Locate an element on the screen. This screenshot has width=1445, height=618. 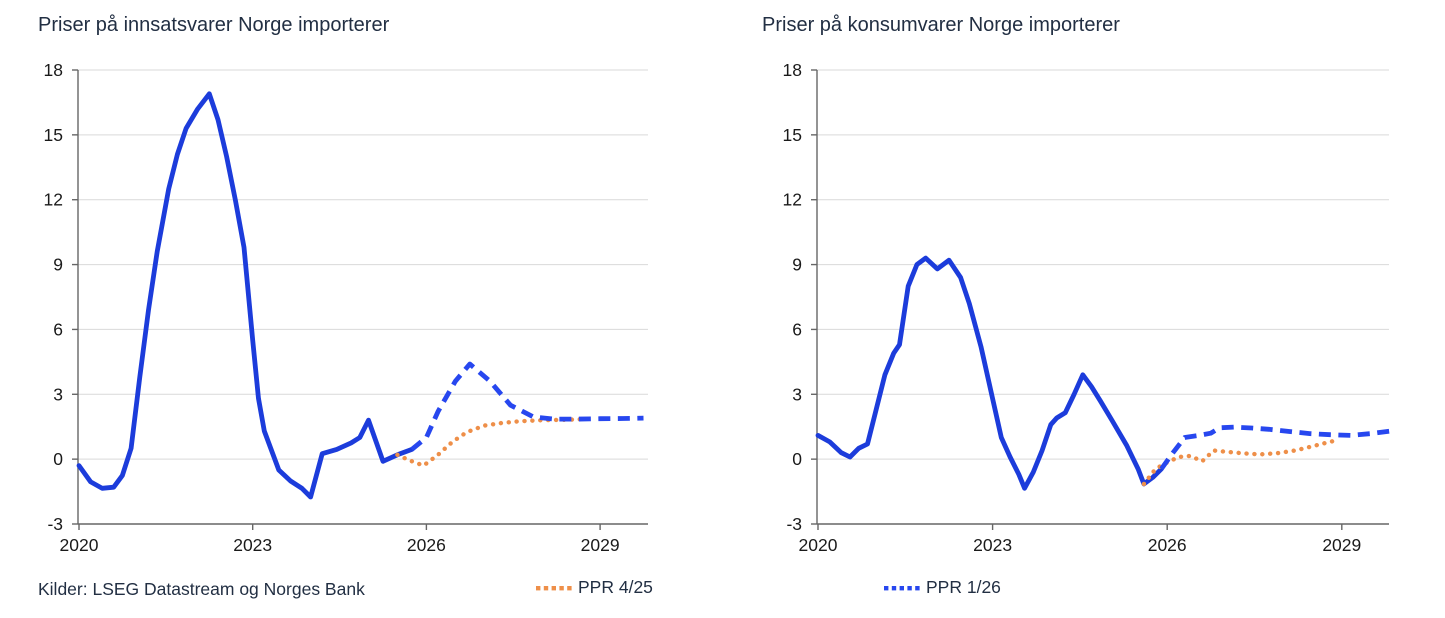
legend-ppr-1-26: PPR 1/26 is located at coordinates (941, 587).